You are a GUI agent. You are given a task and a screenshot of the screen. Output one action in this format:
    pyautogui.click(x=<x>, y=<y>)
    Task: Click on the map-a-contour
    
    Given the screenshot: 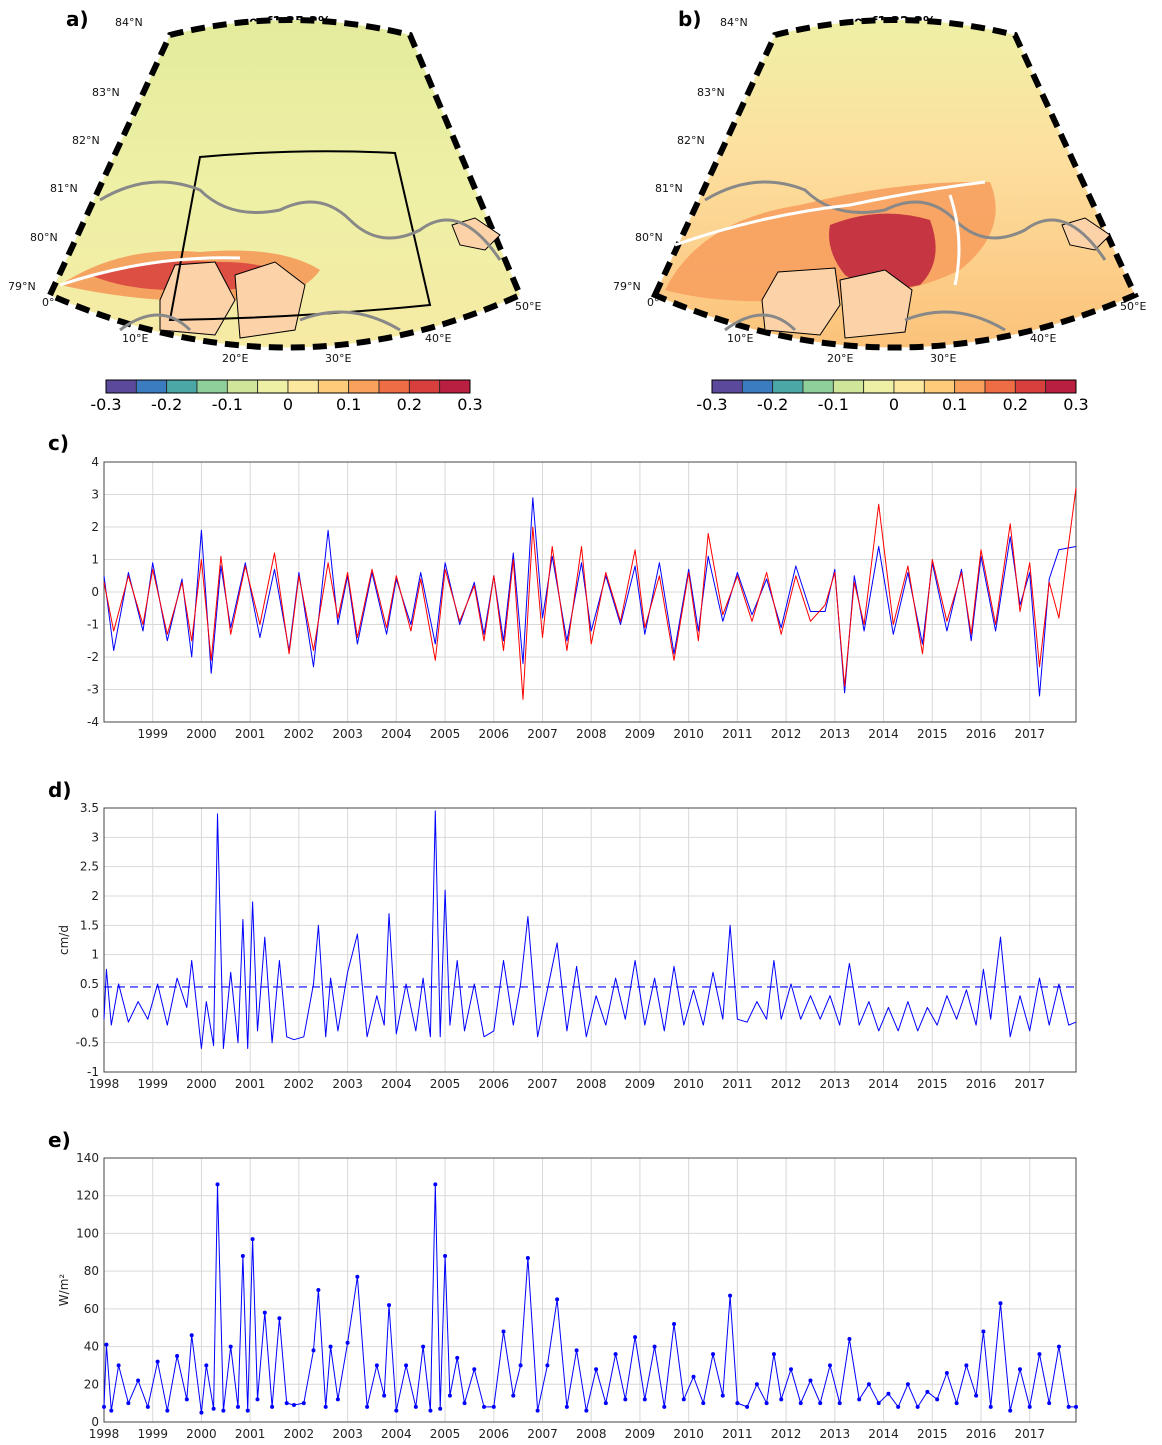 What is the action you would take?
    pyautogui.click(x=150, y=271)
    